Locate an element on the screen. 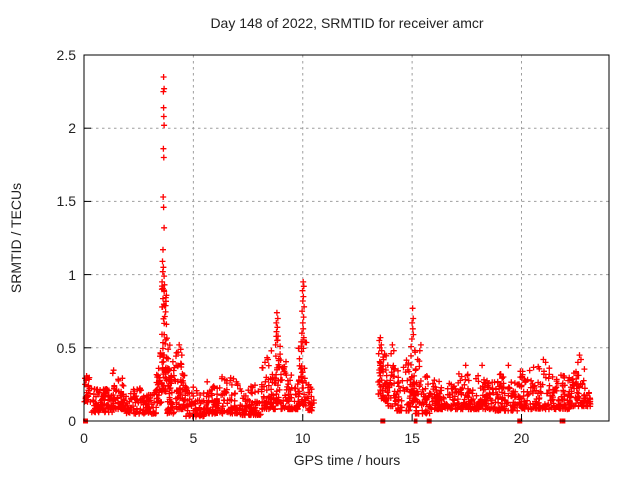  x-axis-label: GPS time / hours is located at coordinates (347, 460).